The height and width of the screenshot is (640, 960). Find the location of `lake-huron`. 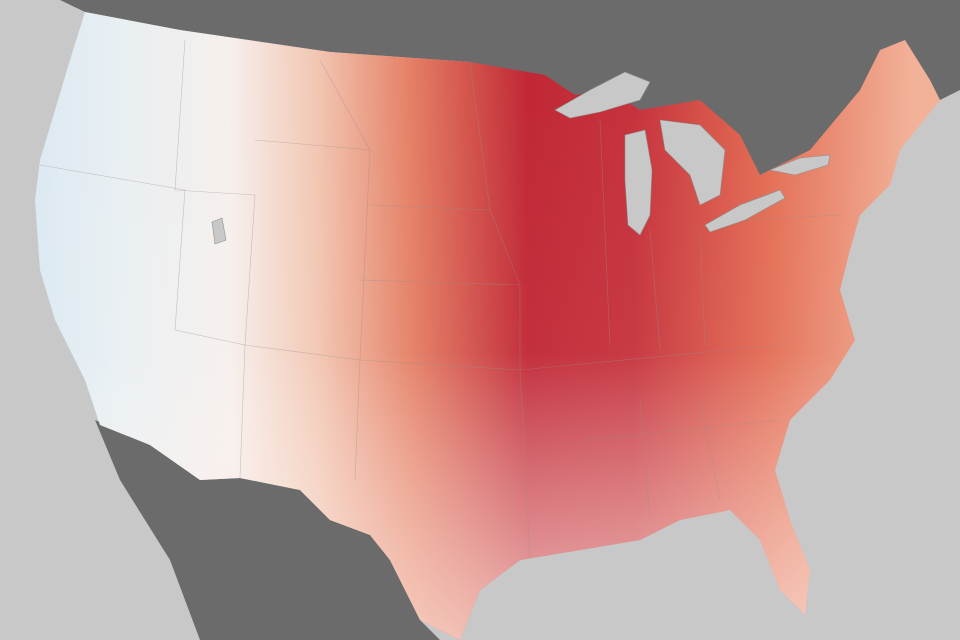

lake-huron is located at coordinates (692, 162).